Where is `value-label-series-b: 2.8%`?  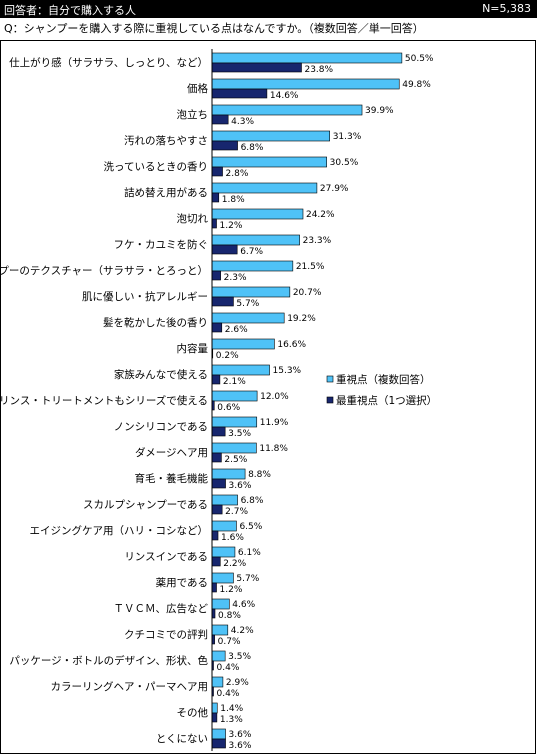
value-label-series-b: 2.8% is located at coordinates (237, 174).